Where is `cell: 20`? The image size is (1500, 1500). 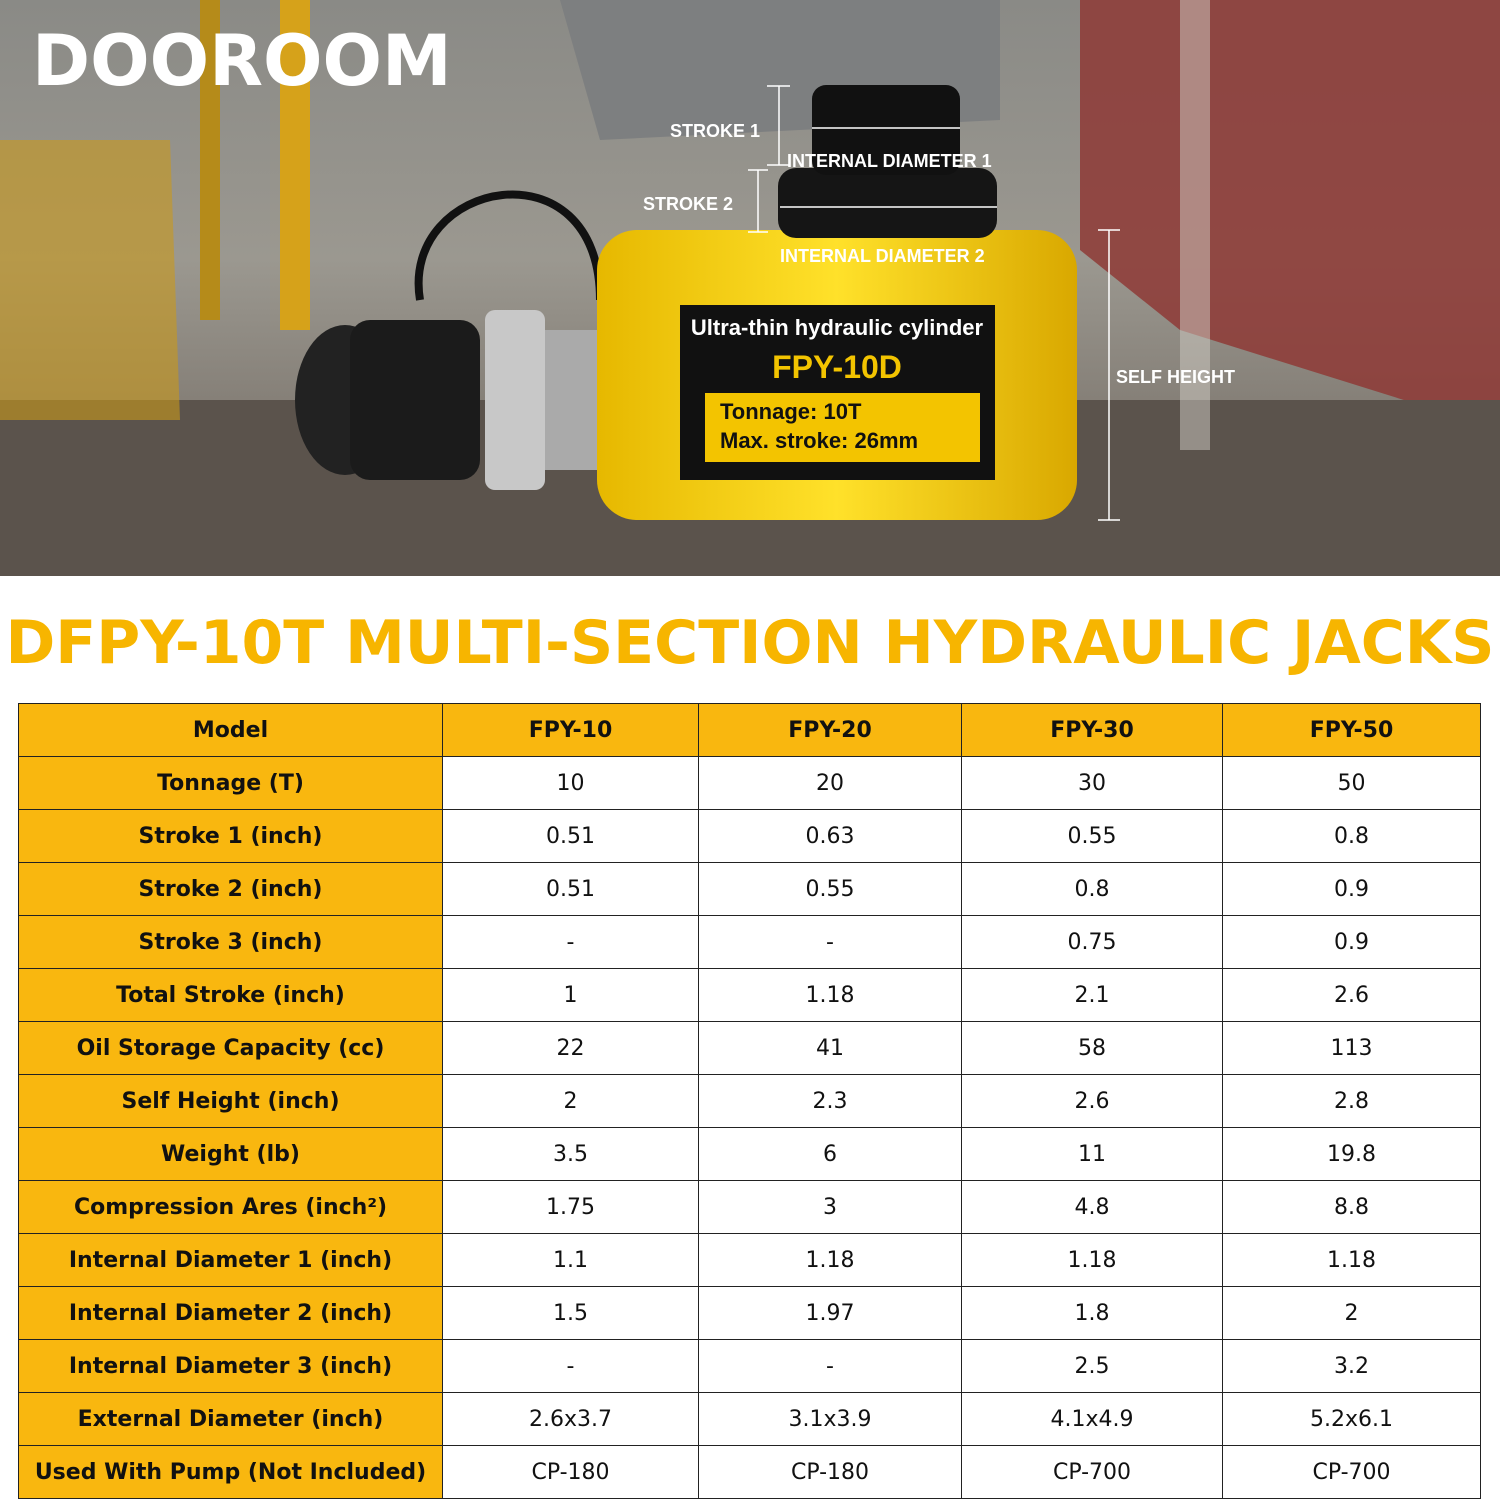
cell: 20 is located at coordinates (830, 783).